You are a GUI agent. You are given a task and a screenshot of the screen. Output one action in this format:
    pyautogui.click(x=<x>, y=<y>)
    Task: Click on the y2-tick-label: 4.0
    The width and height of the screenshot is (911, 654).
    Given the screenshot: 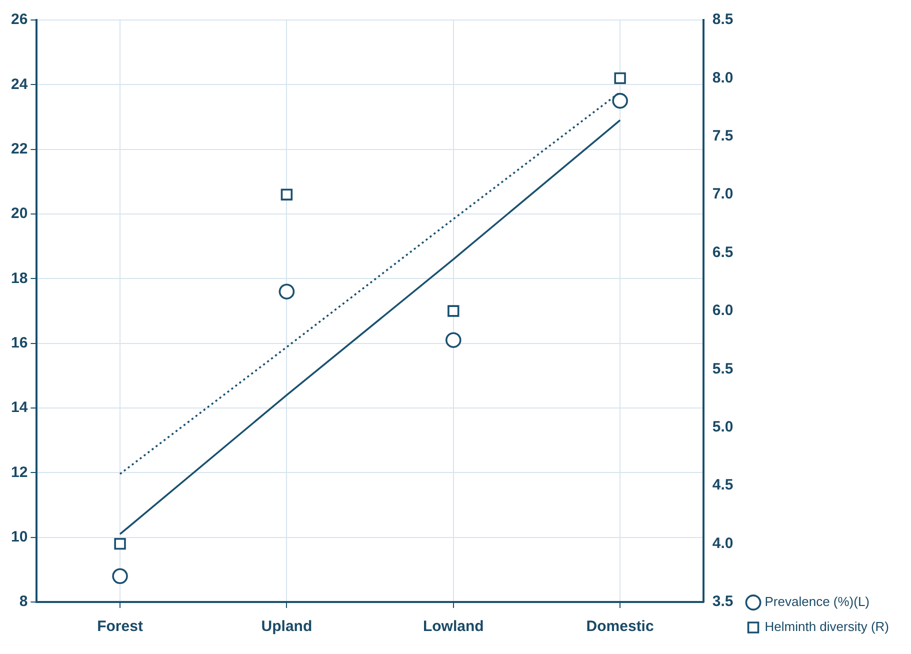 What is the action you would take?
    pyautogui.click(x=723, y=543)
    